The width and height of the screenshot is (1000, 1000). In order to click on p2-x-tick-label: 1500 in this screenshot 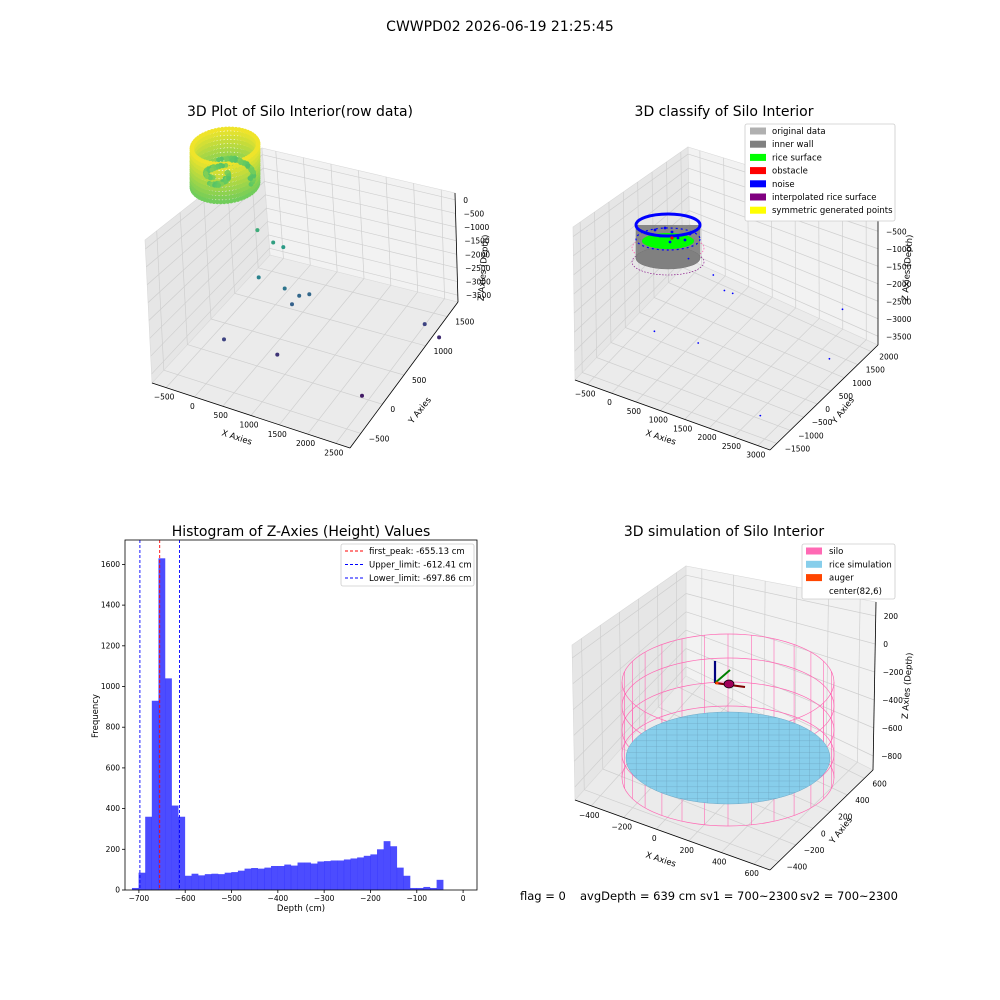, I will do `click(682, 428)`.